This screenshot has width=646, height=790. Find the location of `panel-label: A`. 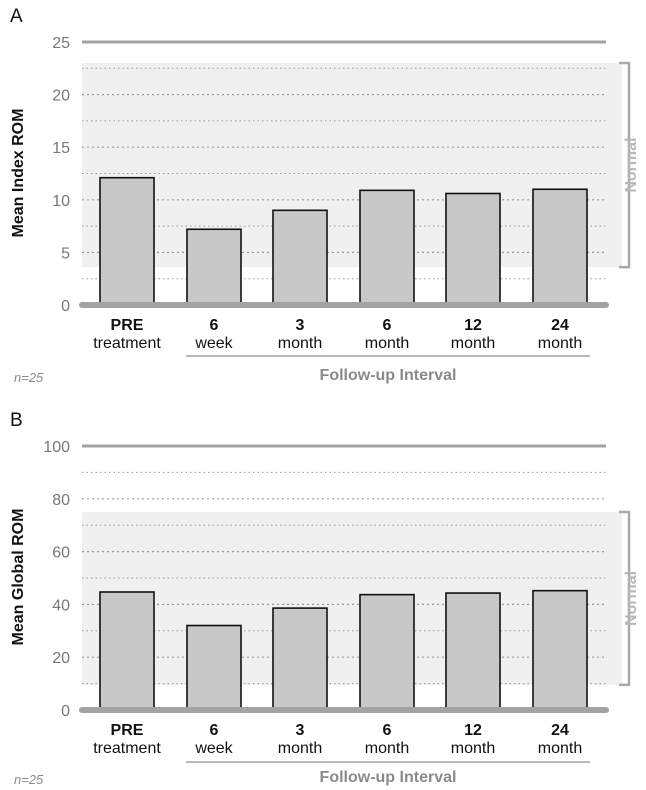

panel-label: A is located at coordinates (16, 16).